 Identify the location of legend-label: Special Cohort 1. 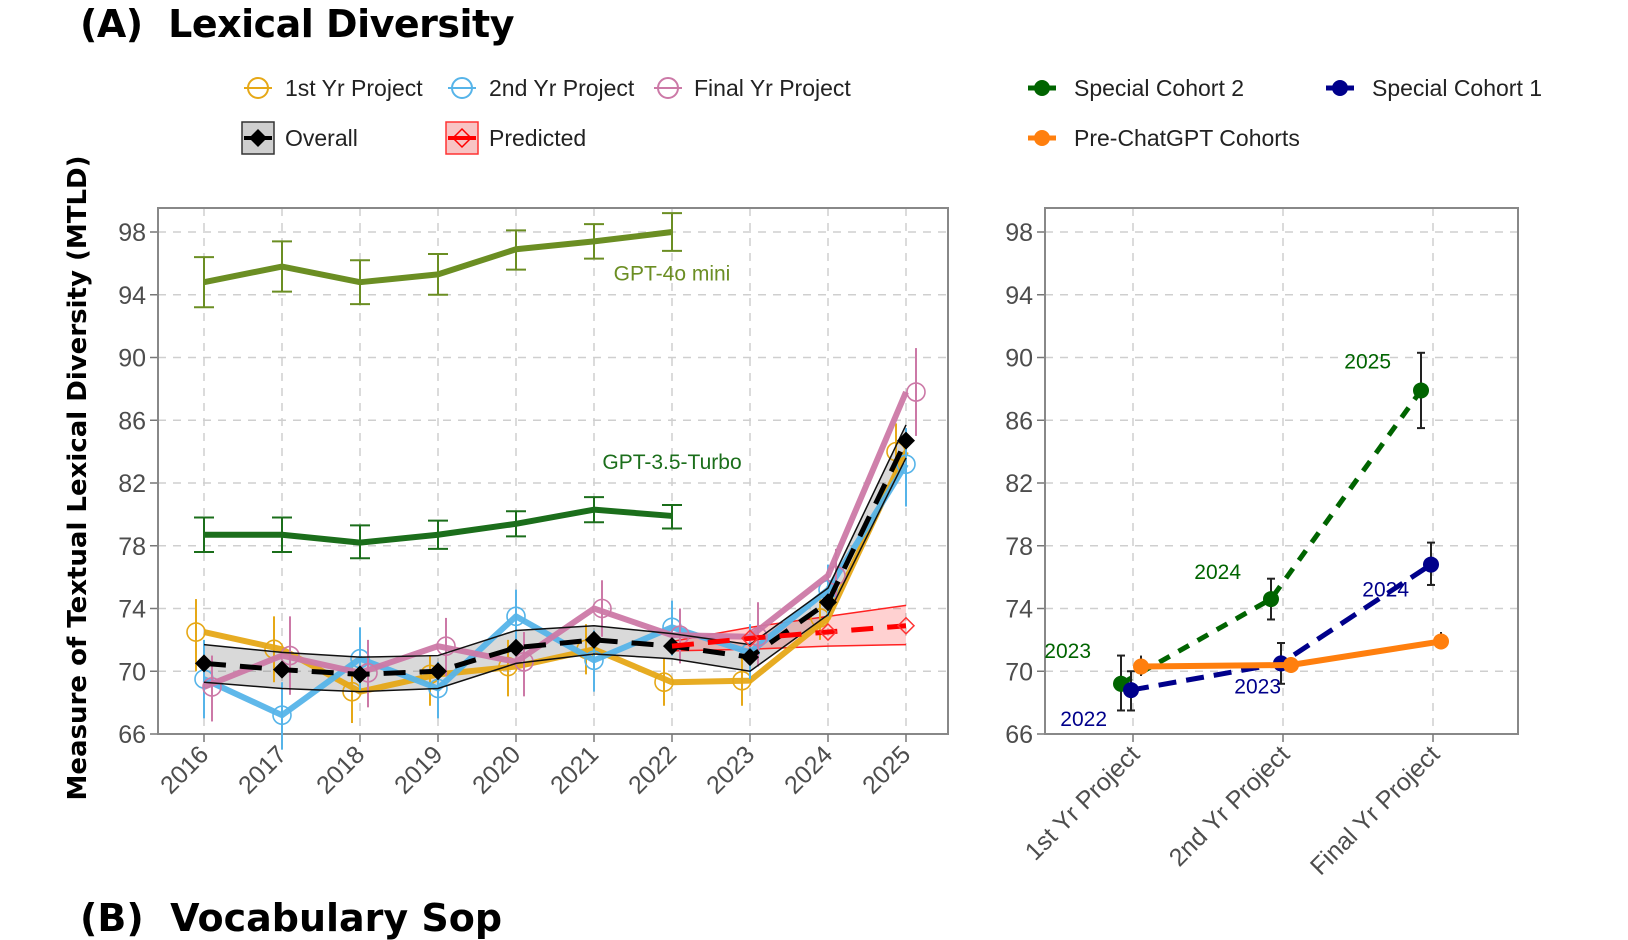
(1457, 88).